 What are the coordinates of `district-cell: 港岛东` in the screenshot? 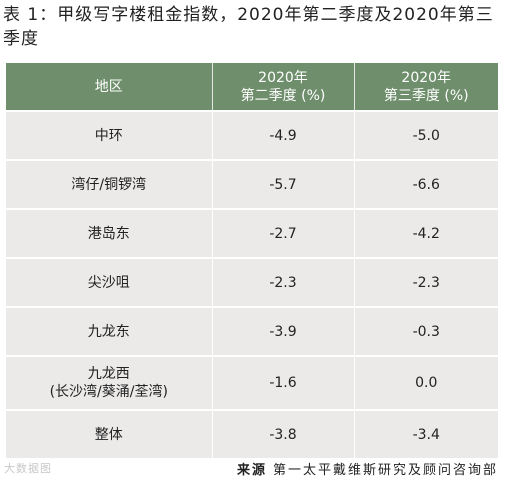 It's located at (109, 233).